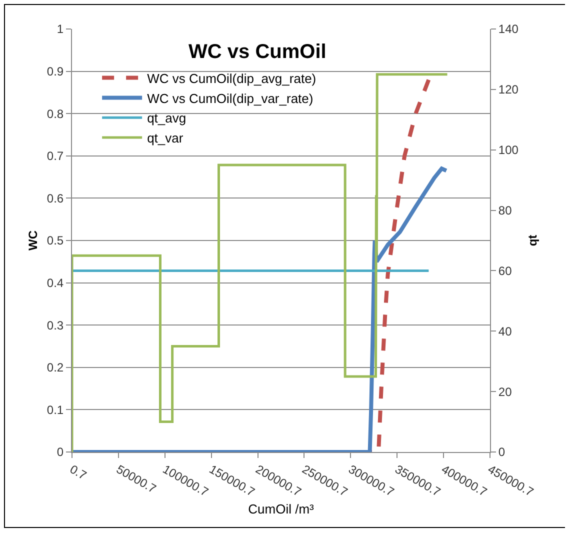 This screenshot has height=534, width=571. I want to click on y-tick-label: 0.8, so click(55, 113).